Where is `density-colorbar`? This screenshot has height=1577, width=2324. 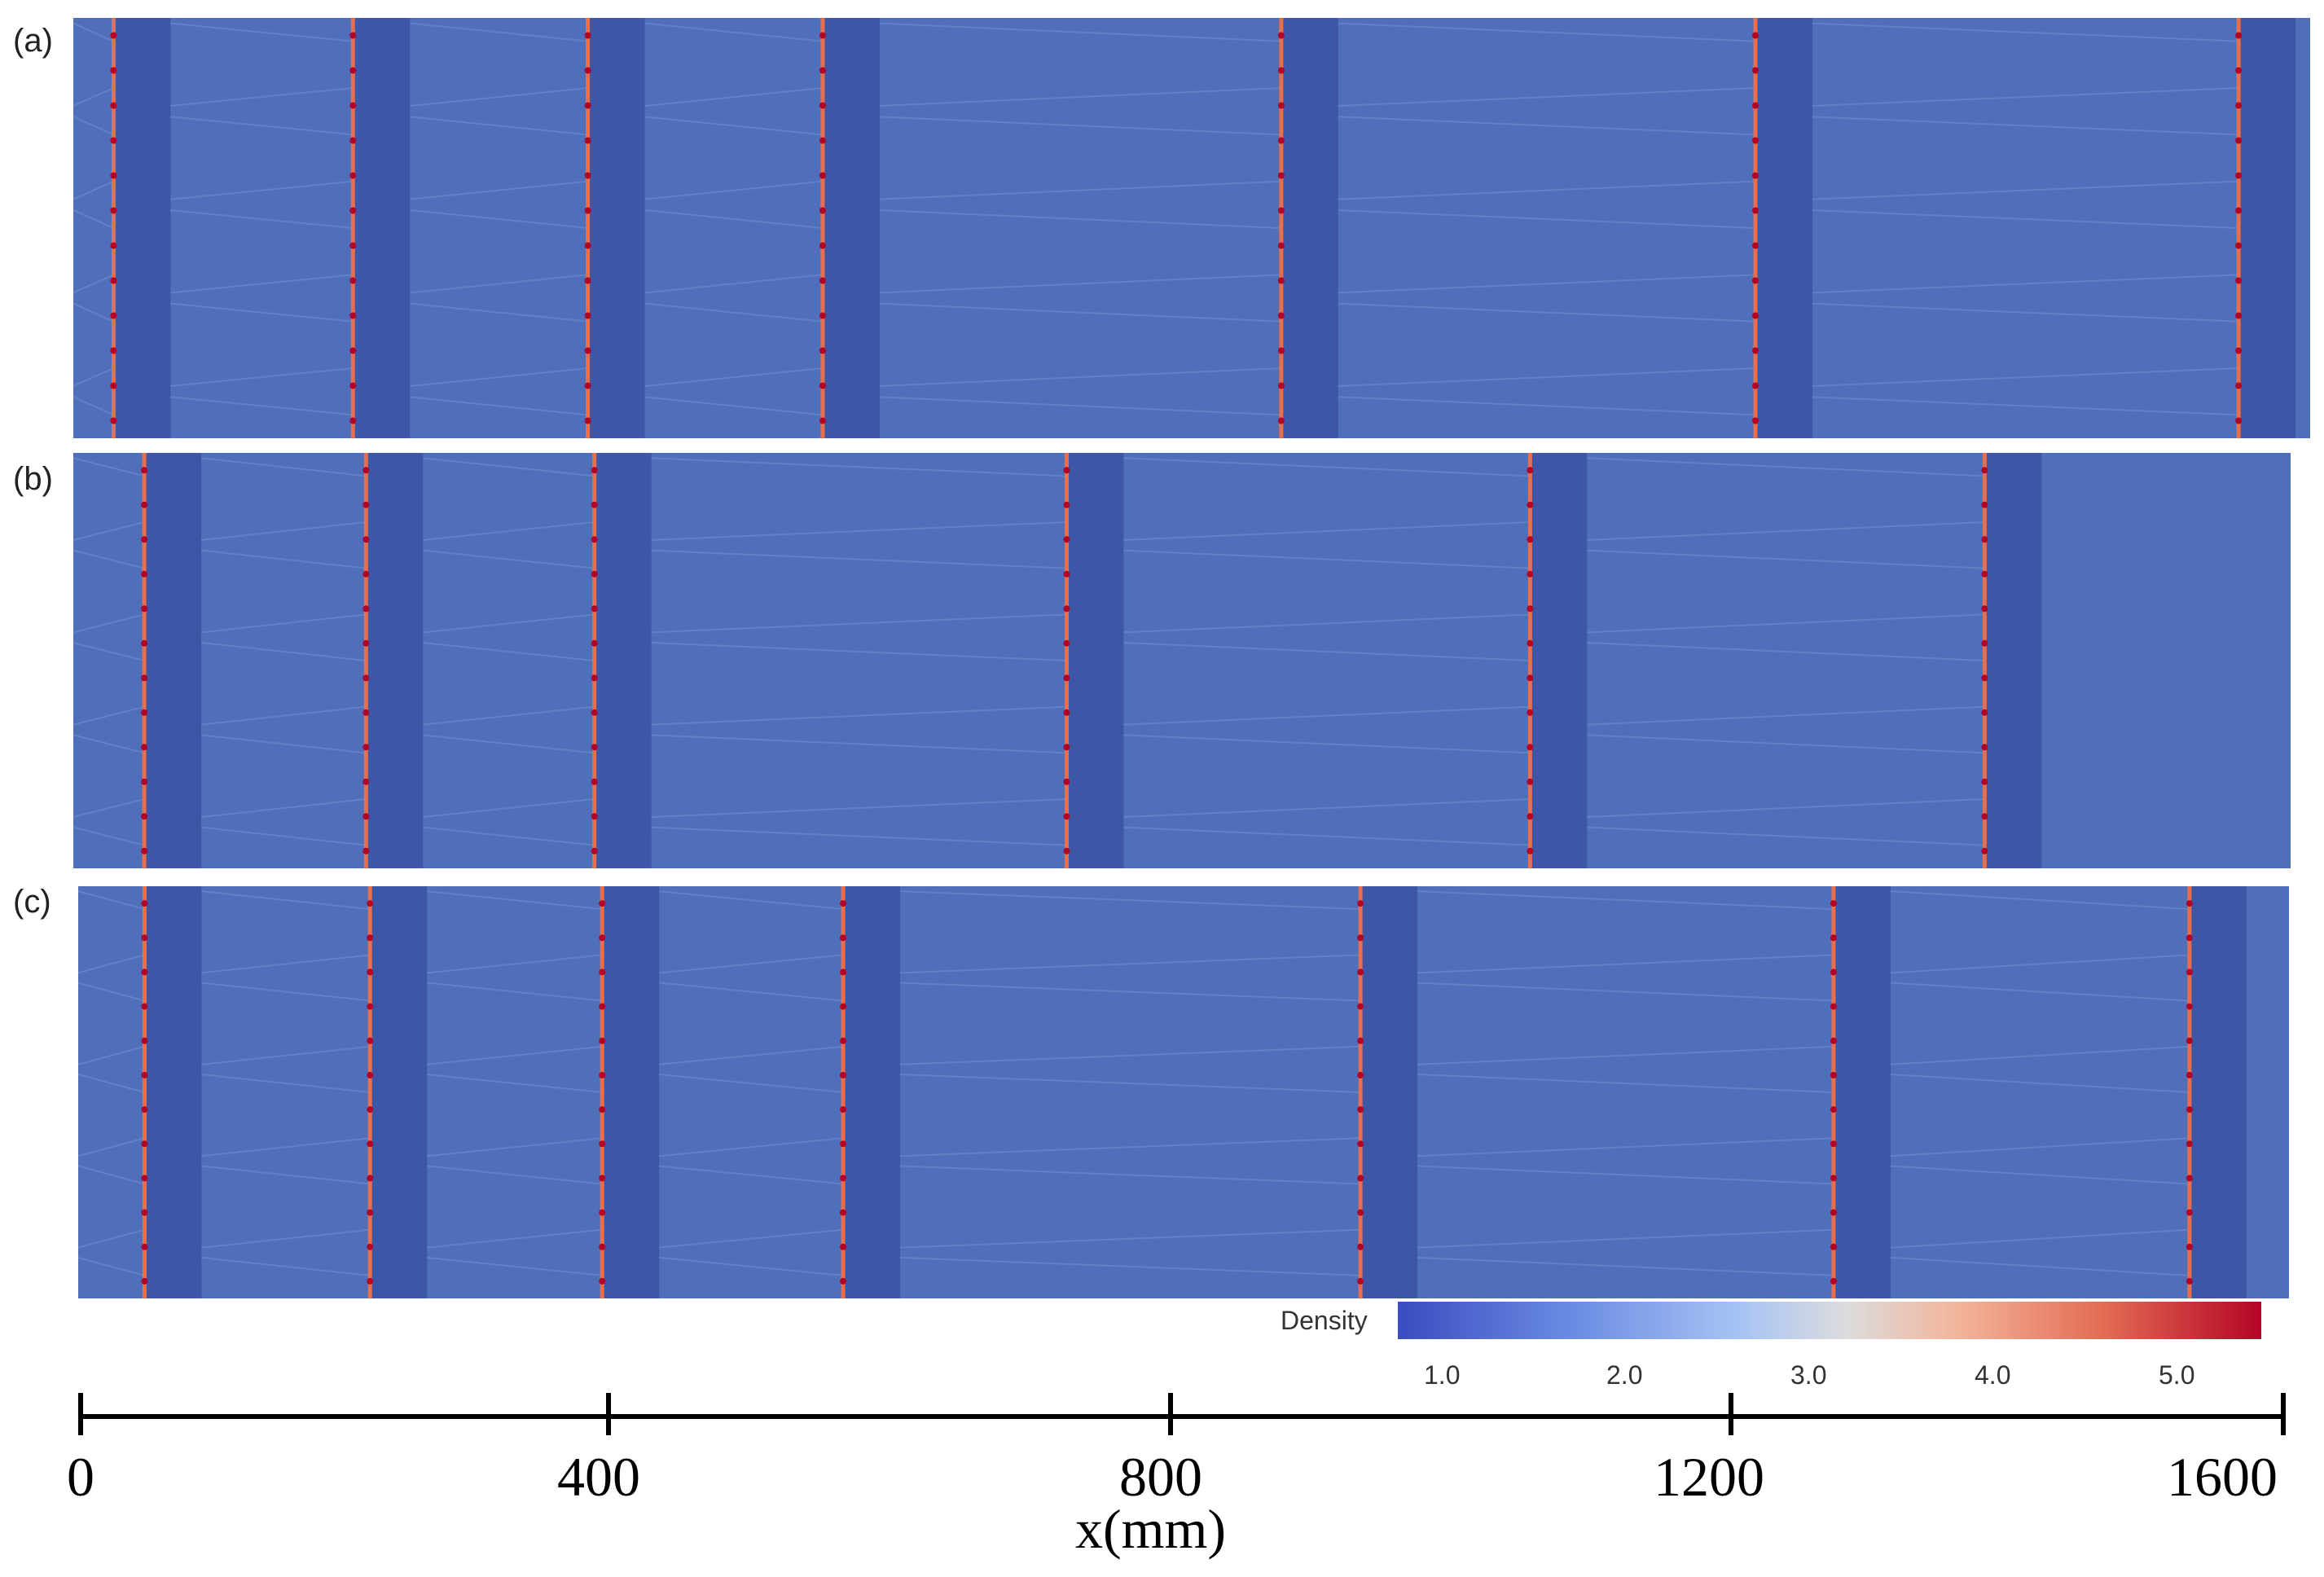
density-colorbar is located at coordinates (1829, 1321).